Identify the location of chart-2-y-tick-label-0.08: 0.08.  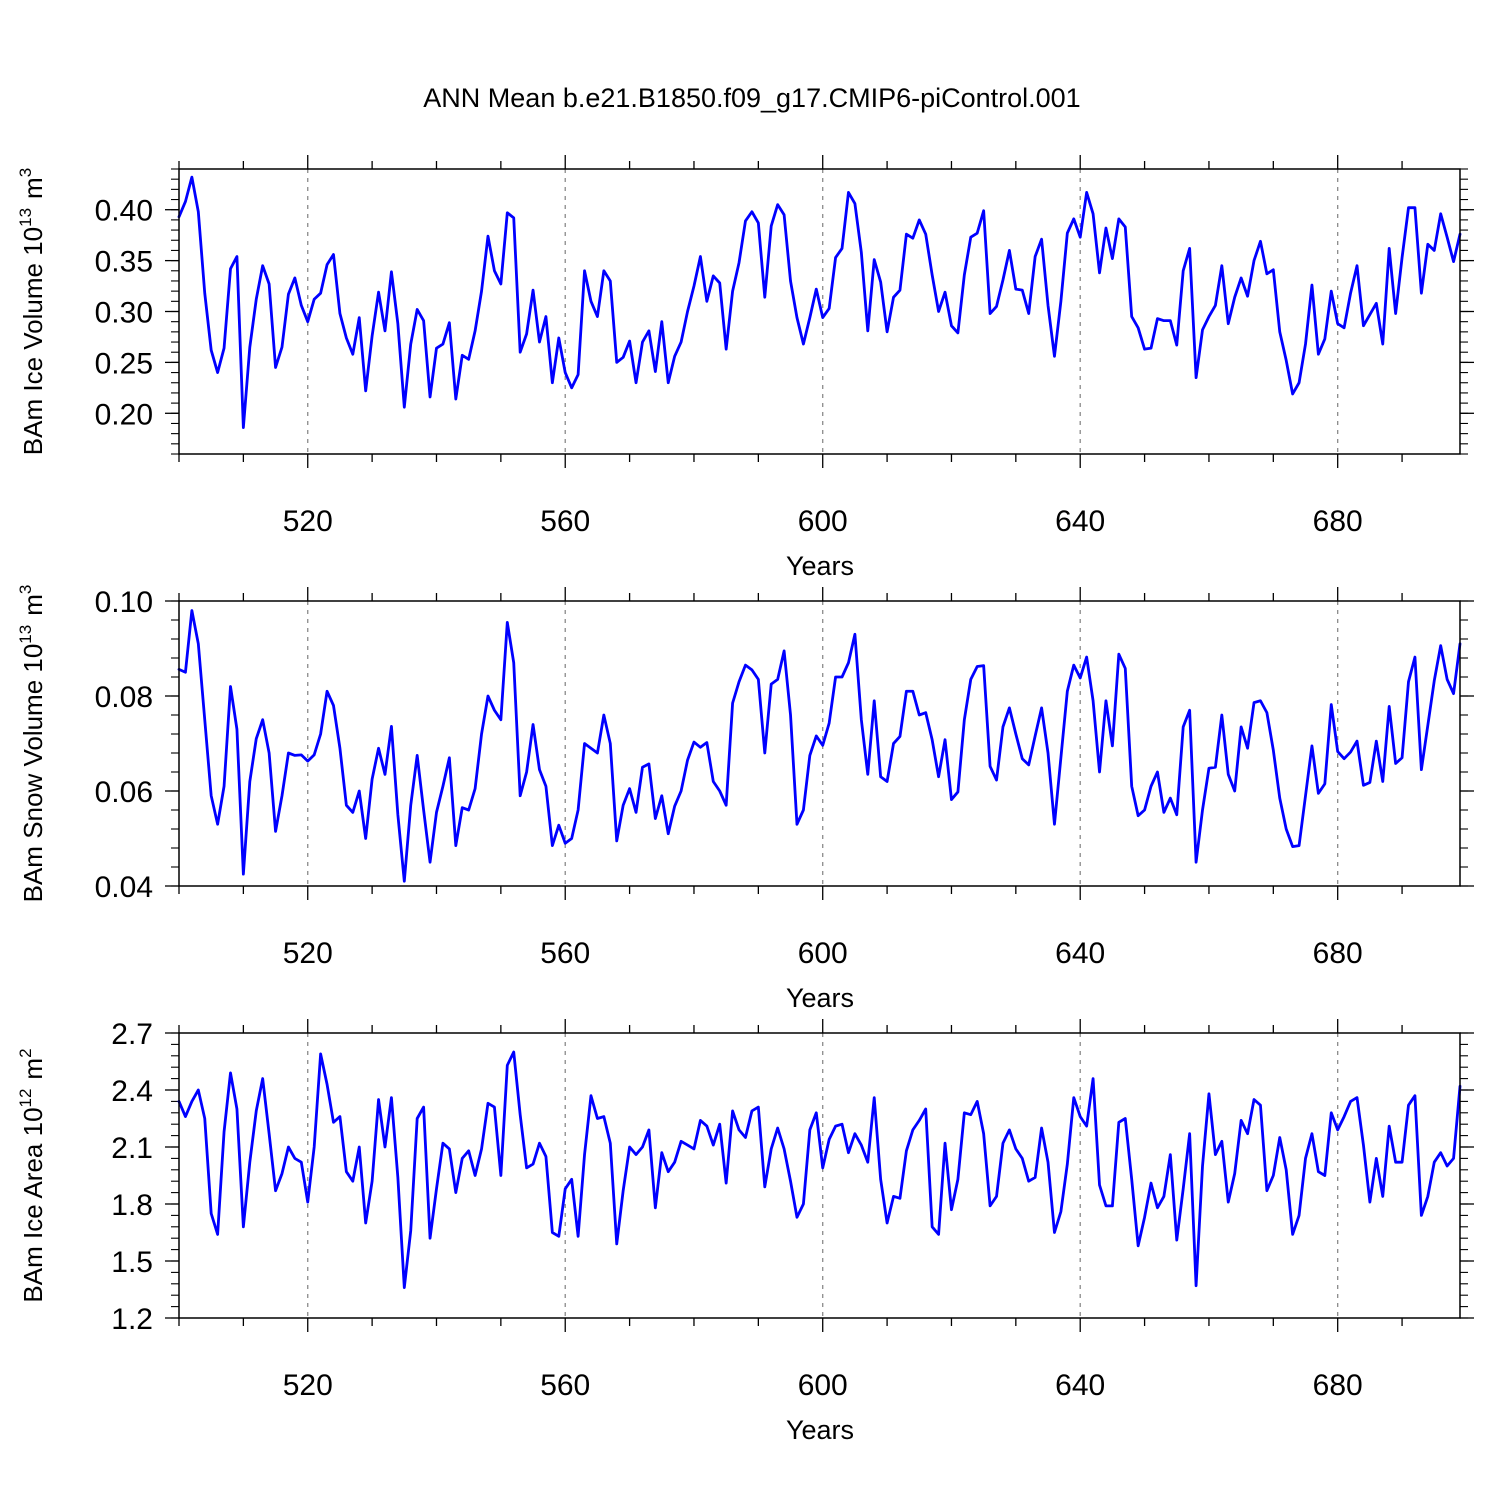
(124, 697).